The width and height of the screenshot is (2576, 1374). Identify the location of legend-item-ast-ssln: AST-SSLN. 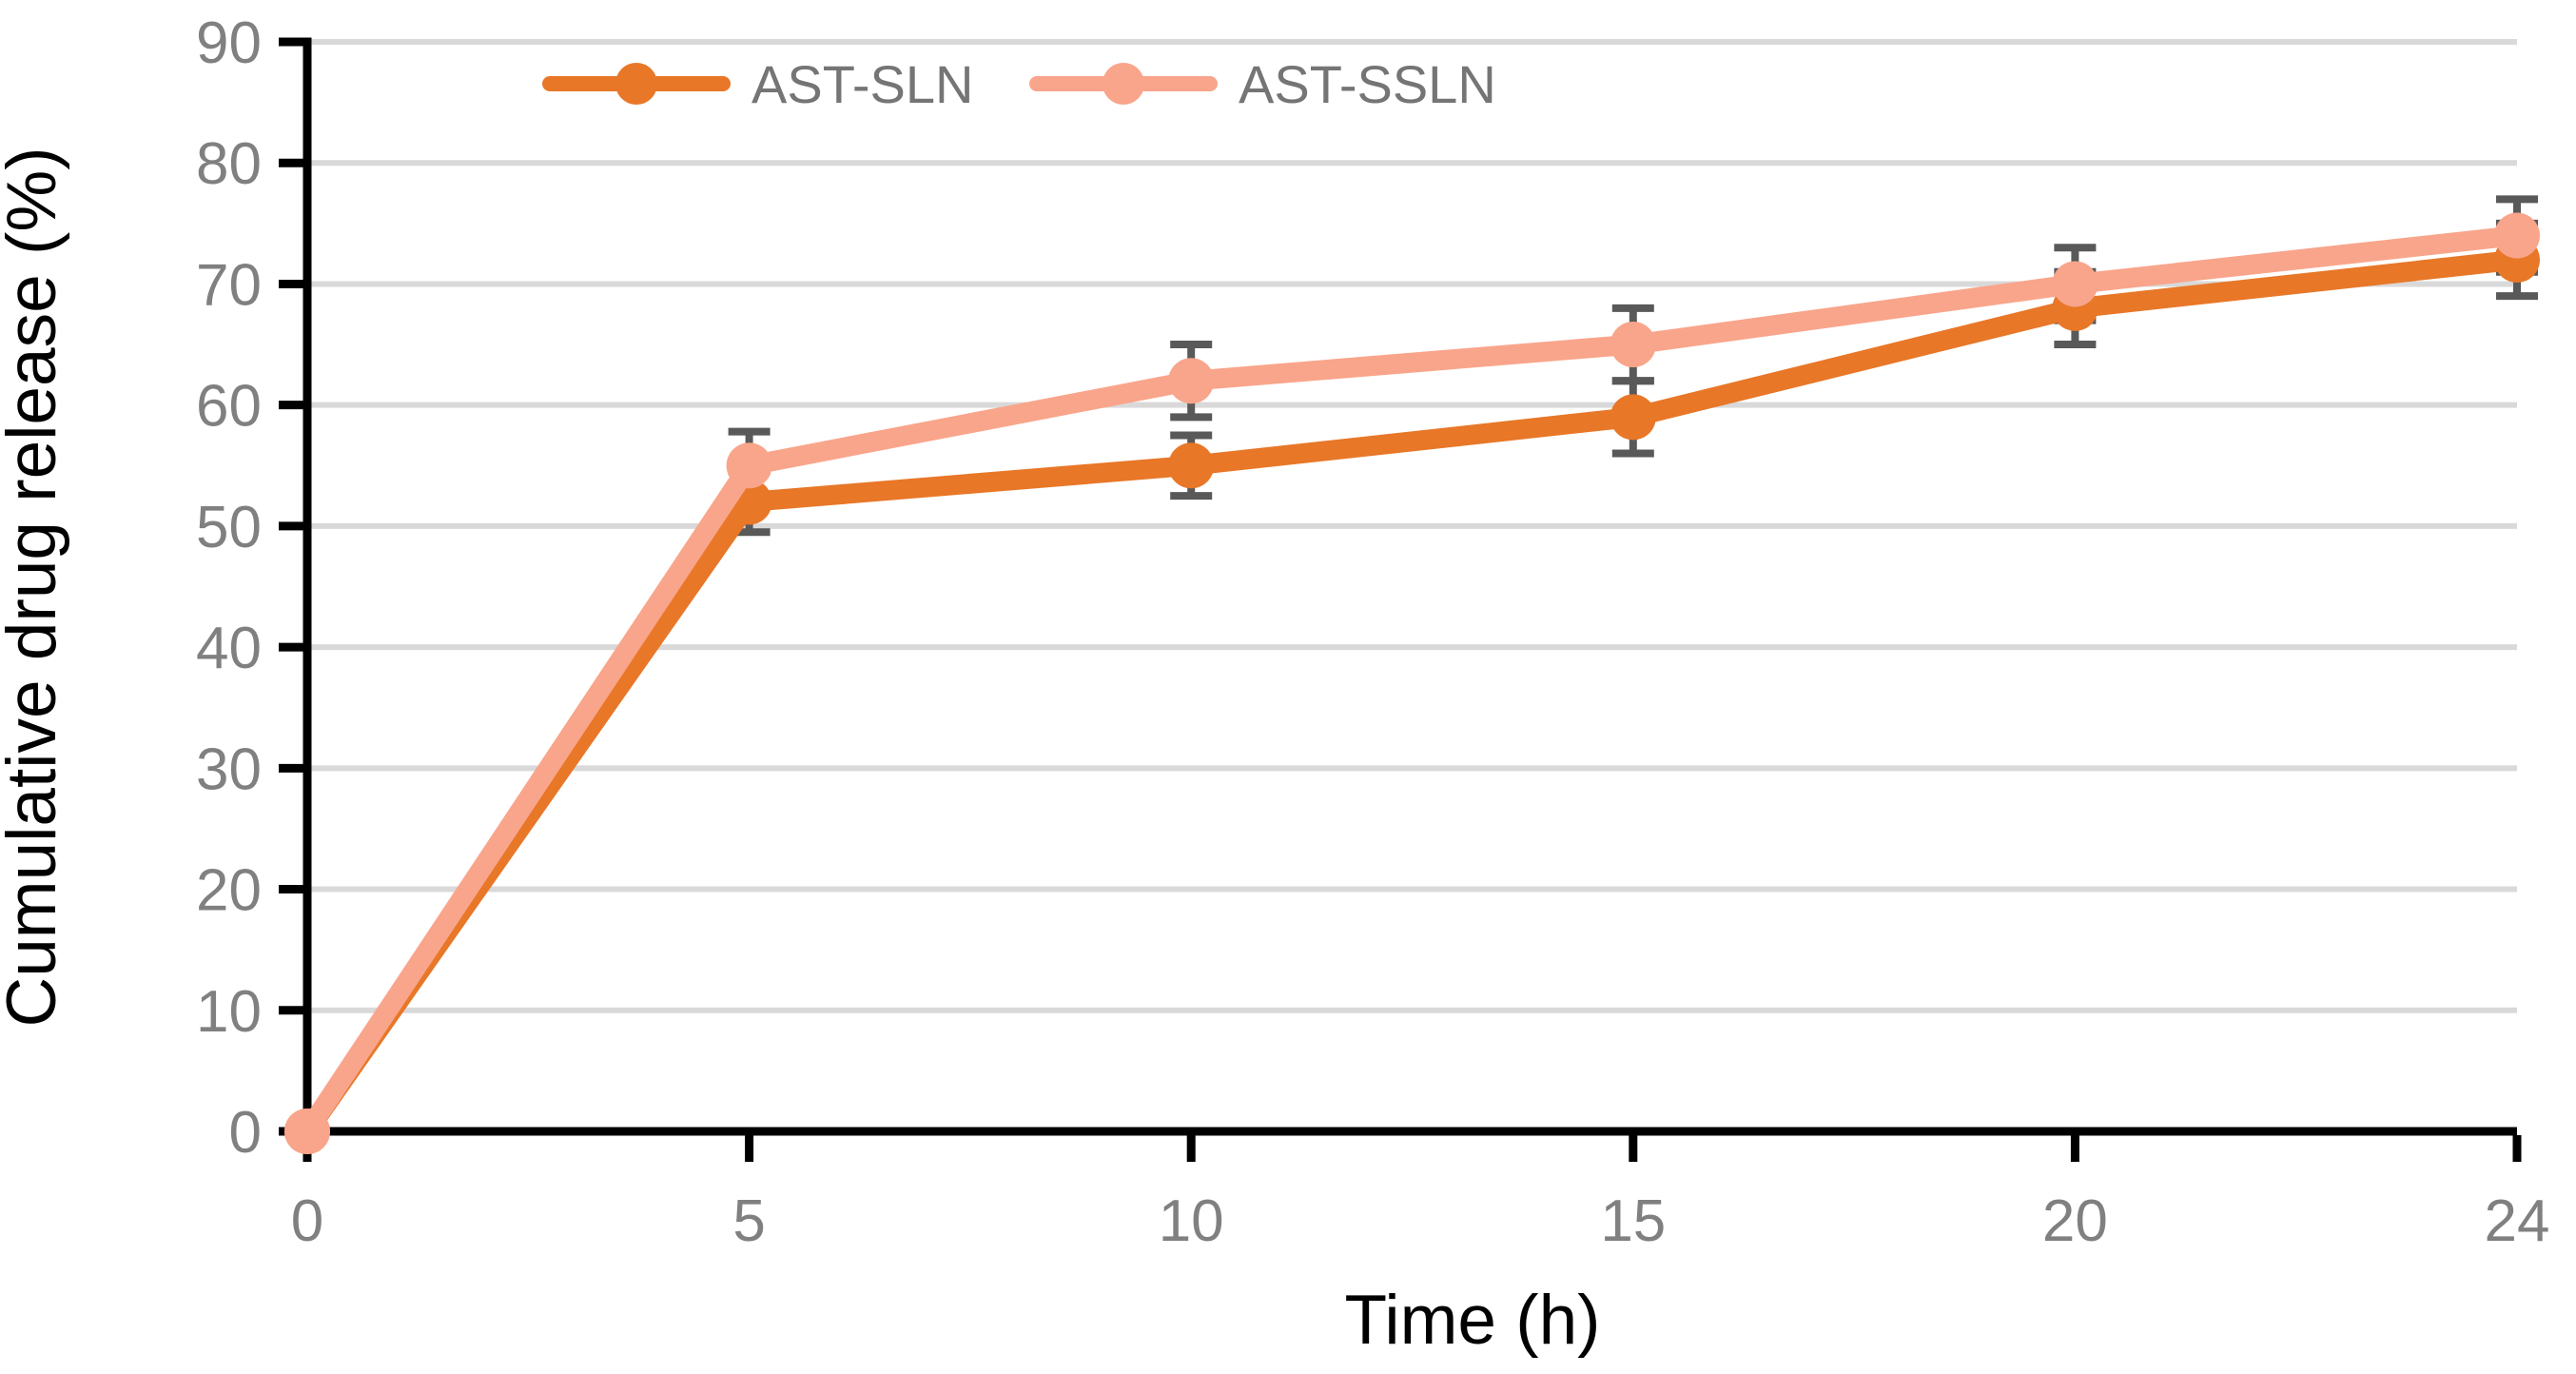
(1262, 84).